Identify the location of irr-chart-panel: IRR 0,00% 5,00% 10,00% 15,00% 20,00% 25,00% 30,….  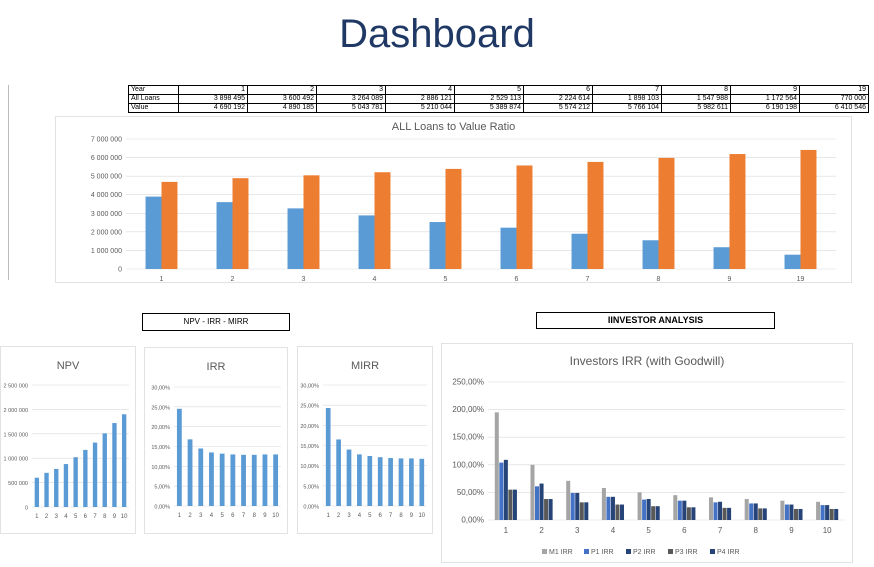
(216, 440).